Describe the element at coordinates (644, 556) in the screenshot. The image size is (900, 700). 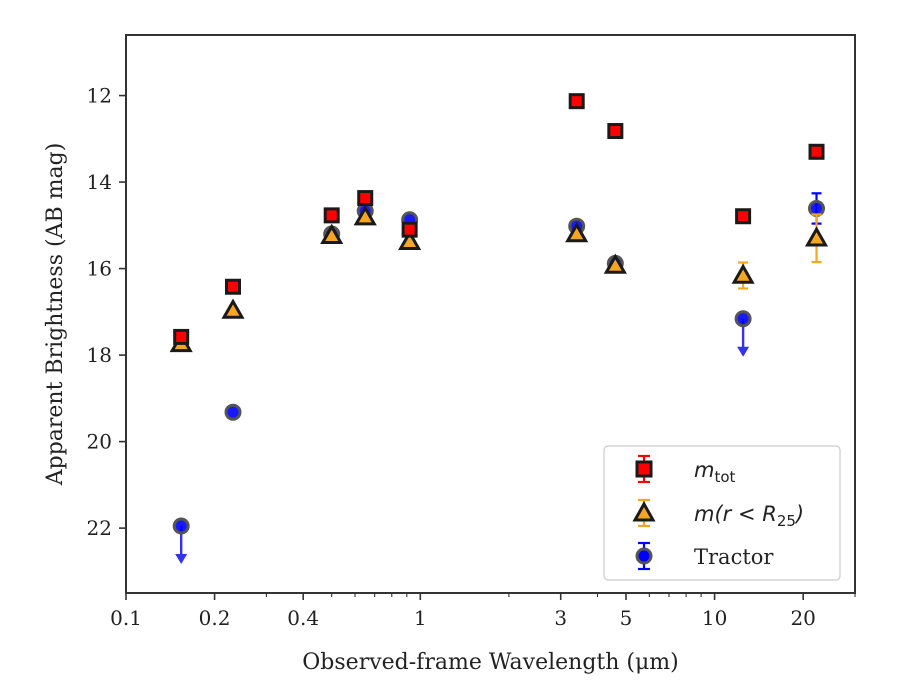
I see `legend-marker-circle` at that location.